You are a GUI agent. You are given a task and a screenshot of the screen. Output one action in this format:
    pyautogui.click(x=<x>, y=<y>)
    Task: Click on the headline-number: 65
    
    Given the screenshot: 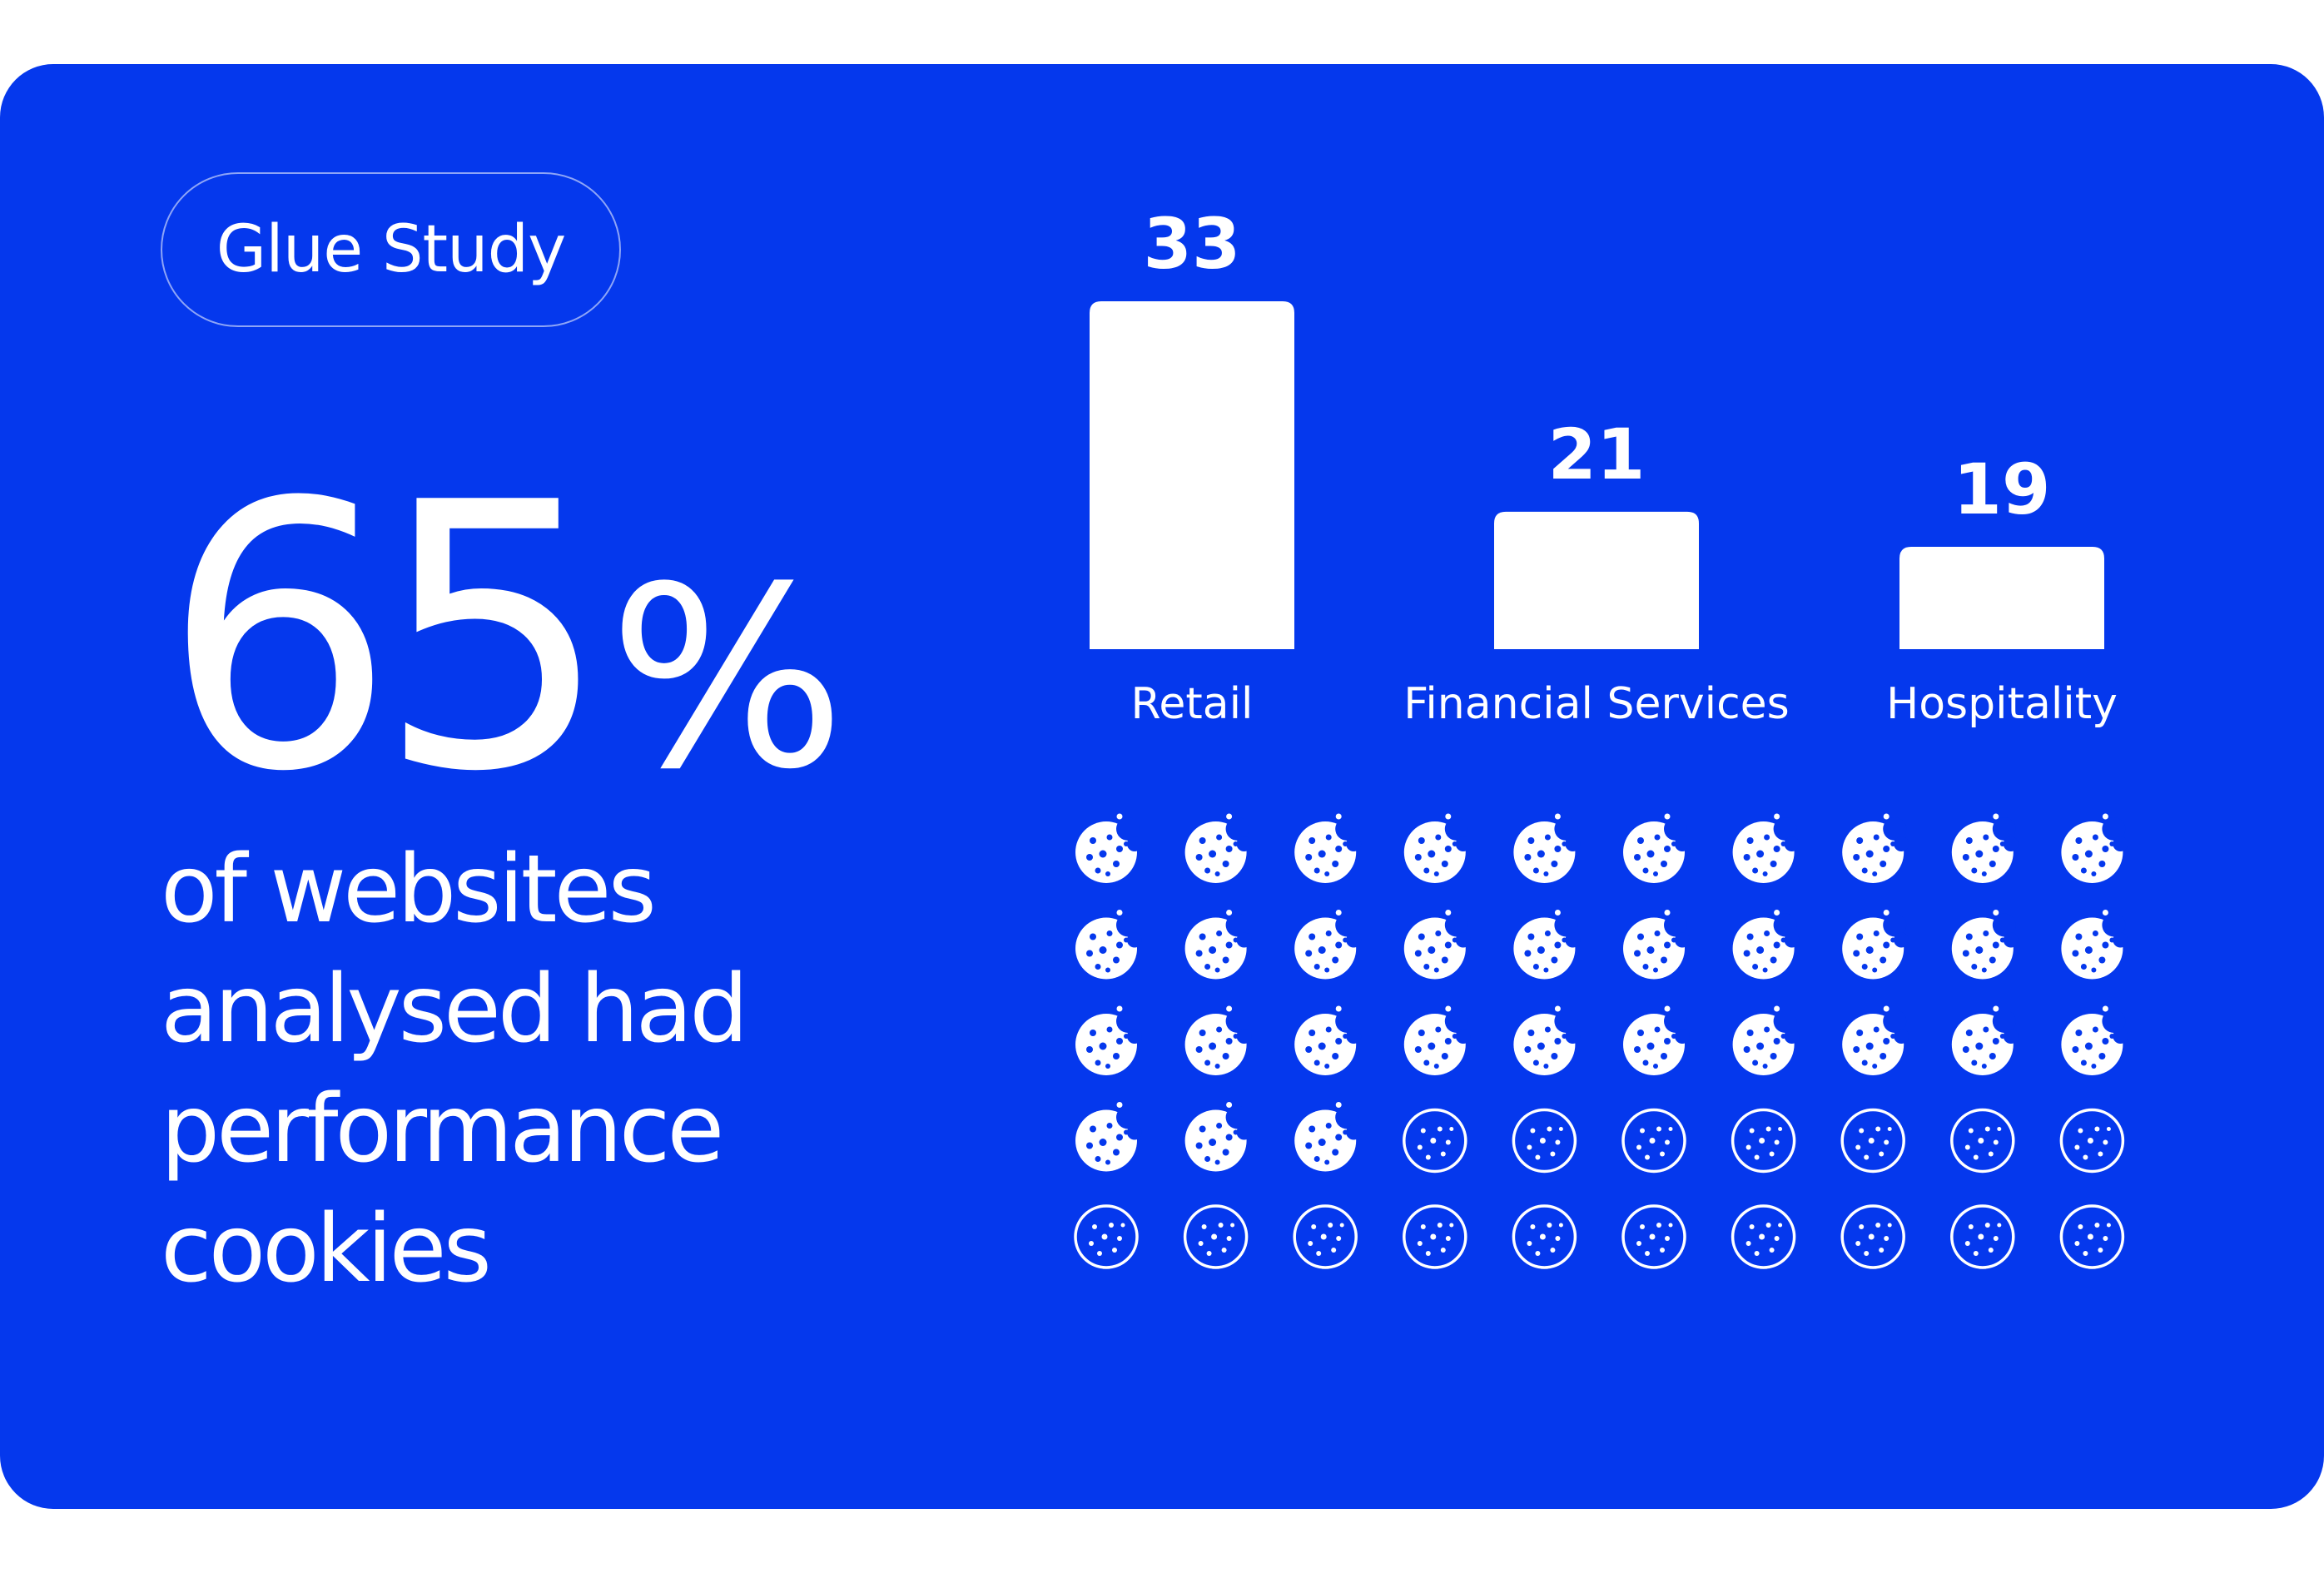 What is the action you would take?
    pyautogui.click(x=386, y=638)
    